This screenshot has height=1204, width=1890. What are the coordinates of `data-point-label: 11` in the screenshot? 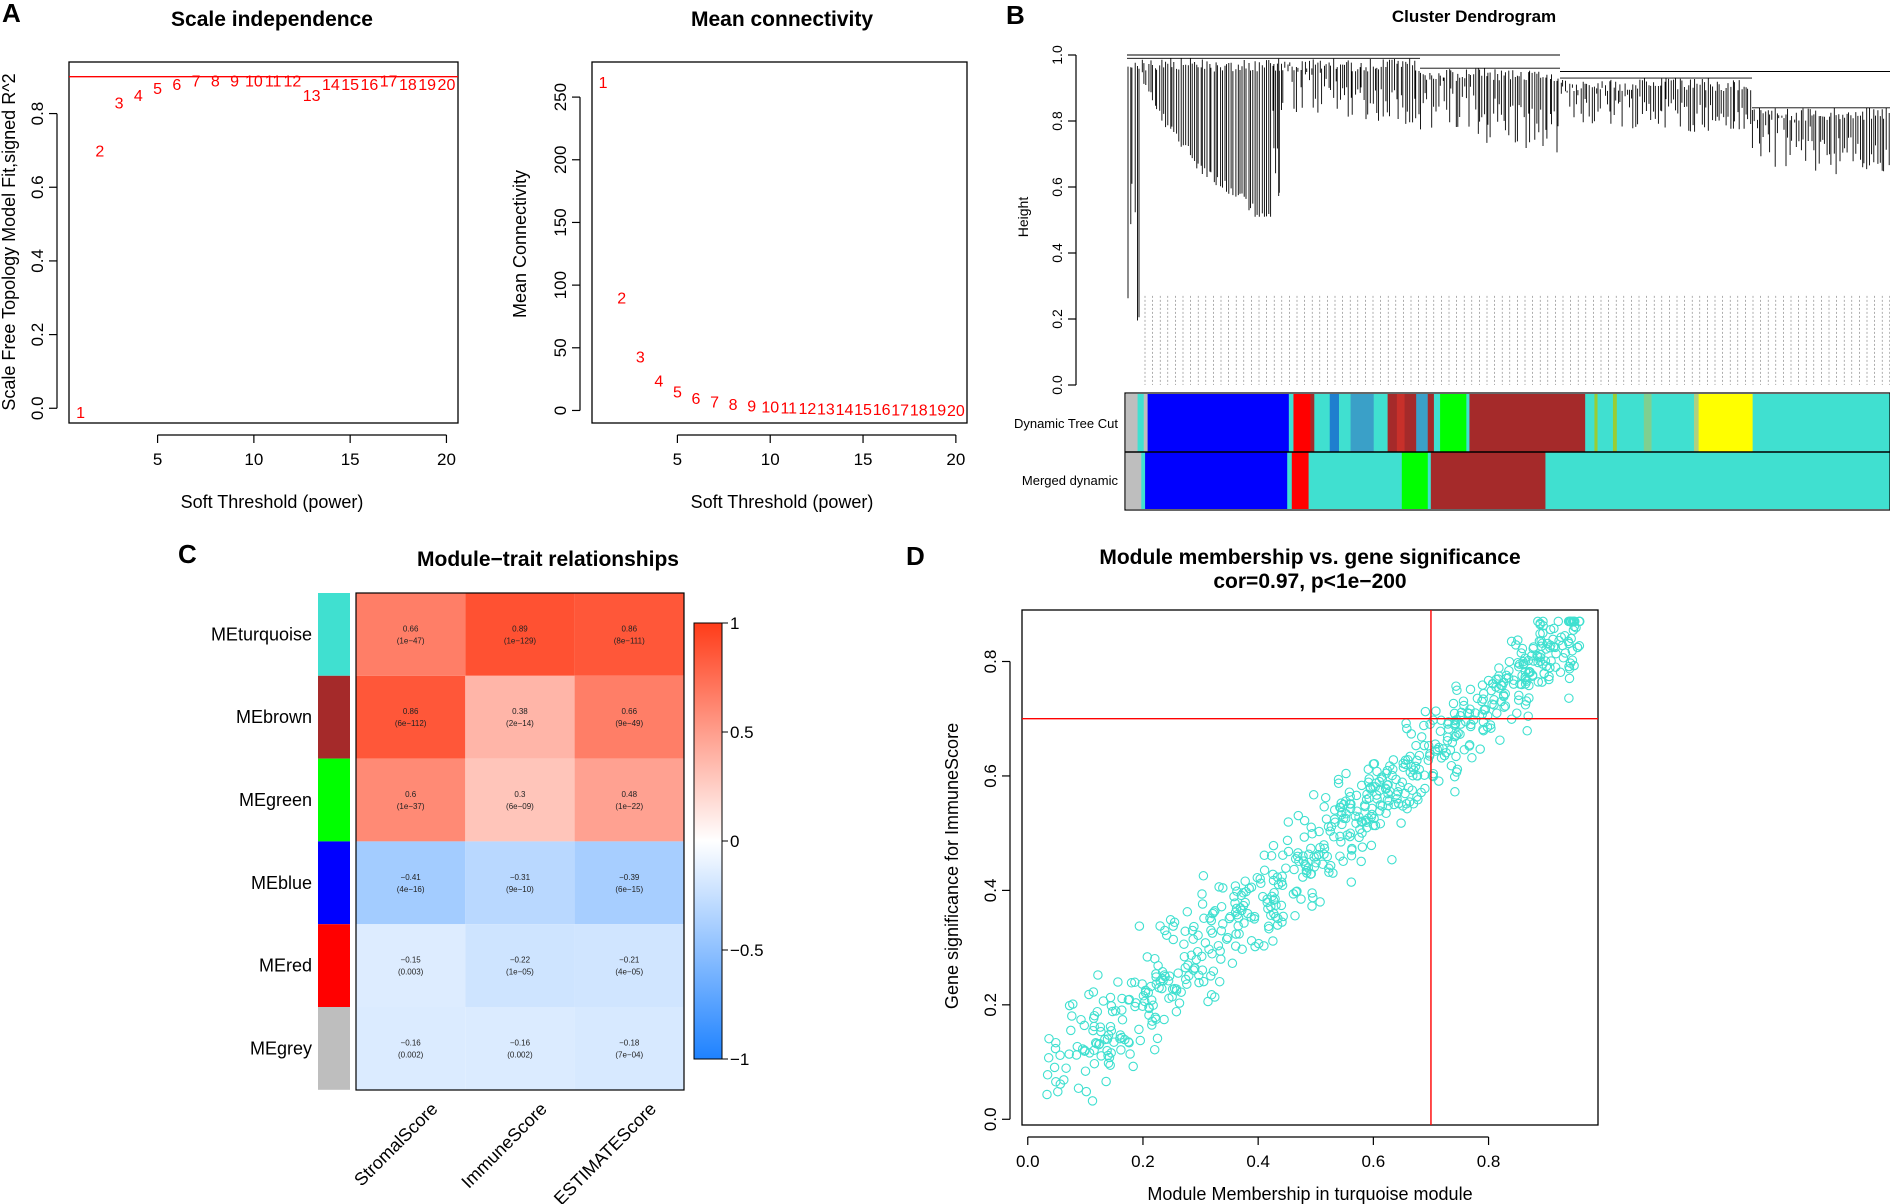 It's located at (273, 81).